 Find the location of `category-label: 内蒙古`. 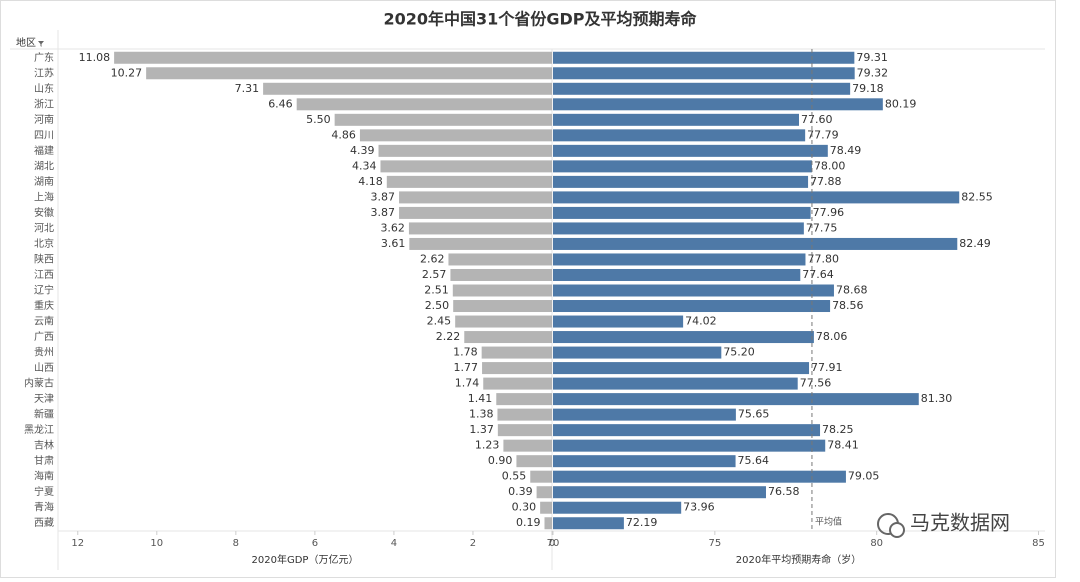

category-label: 内蒙古 is located at coordinates (39, 383).